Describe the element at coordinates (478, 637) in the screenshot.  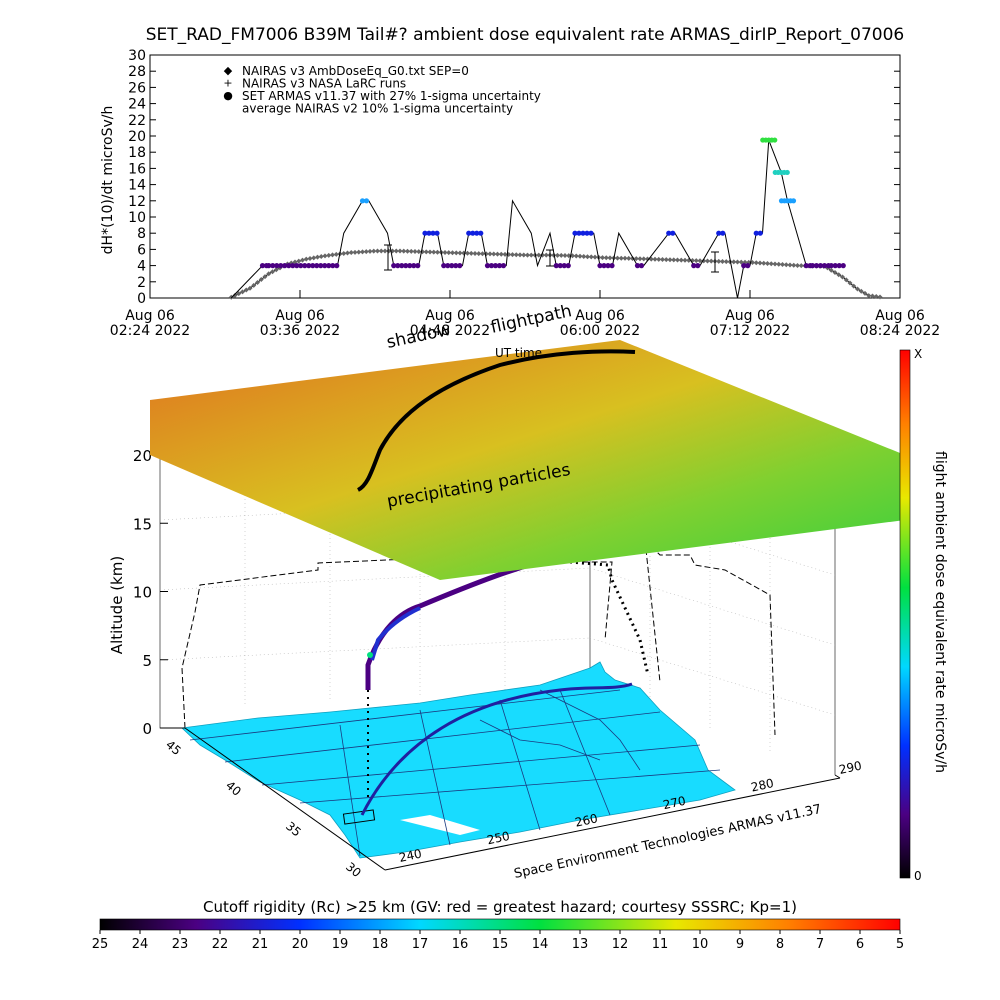
I see `shadow-path` at that location.